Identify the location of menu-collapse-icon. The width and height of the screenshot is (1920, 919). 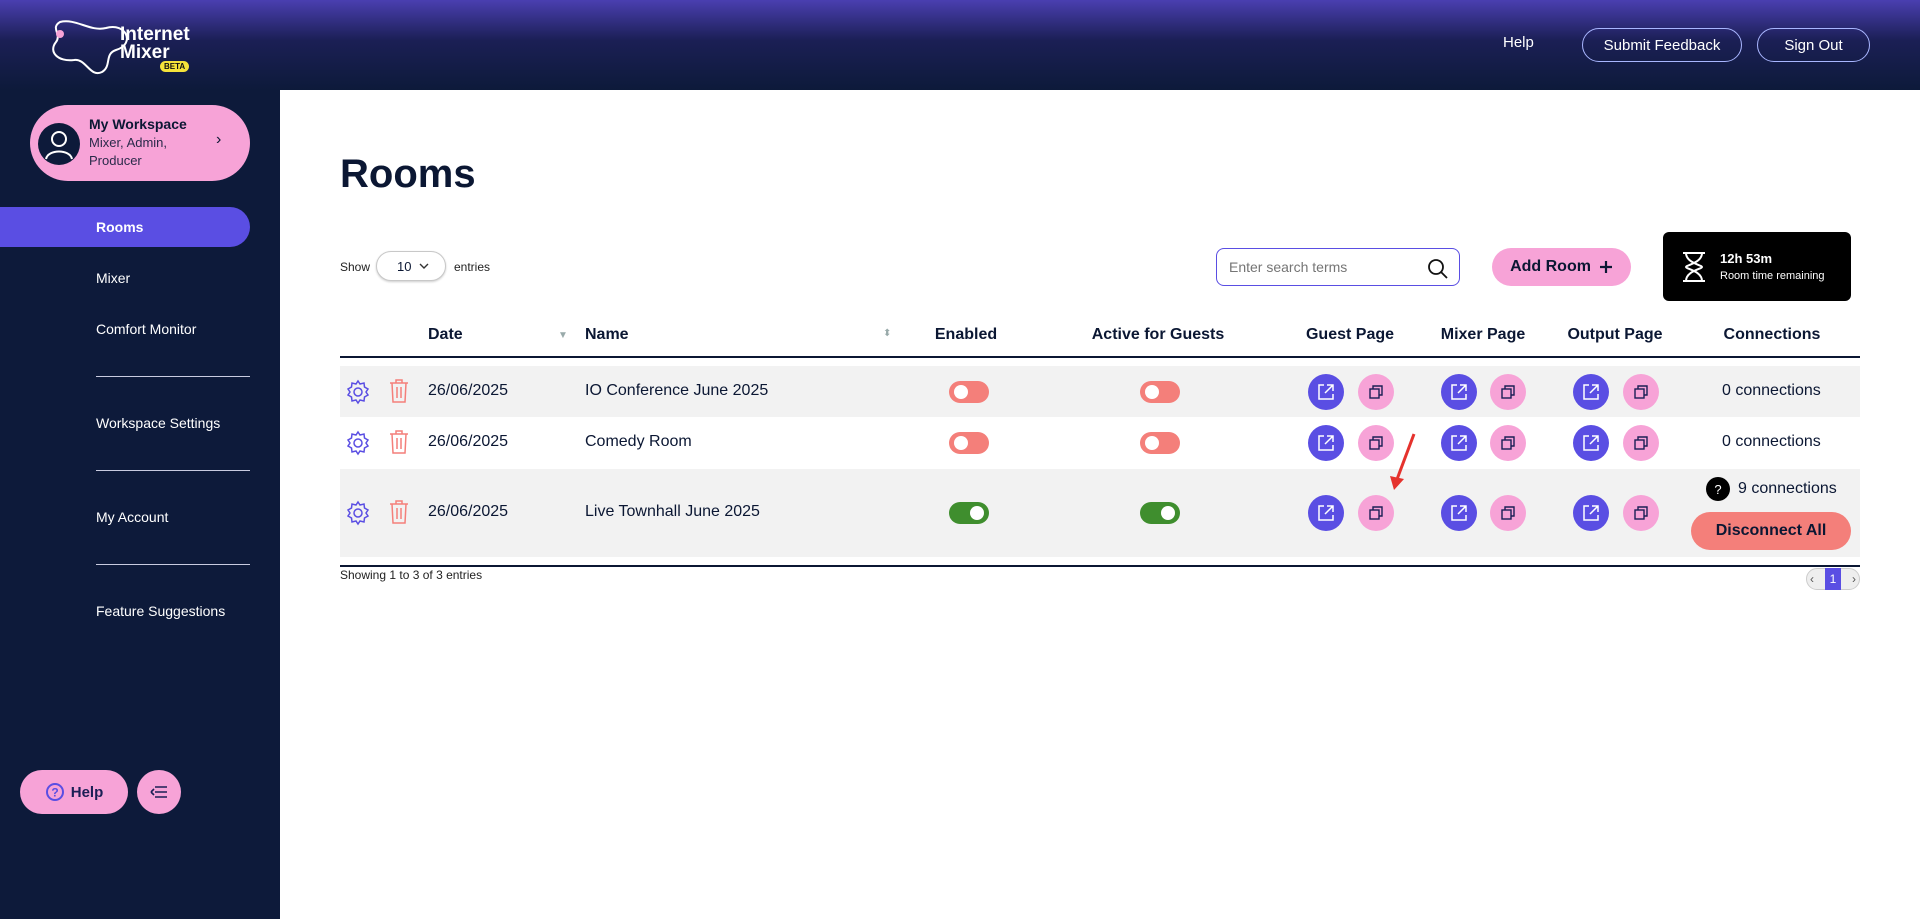
(158, 792).